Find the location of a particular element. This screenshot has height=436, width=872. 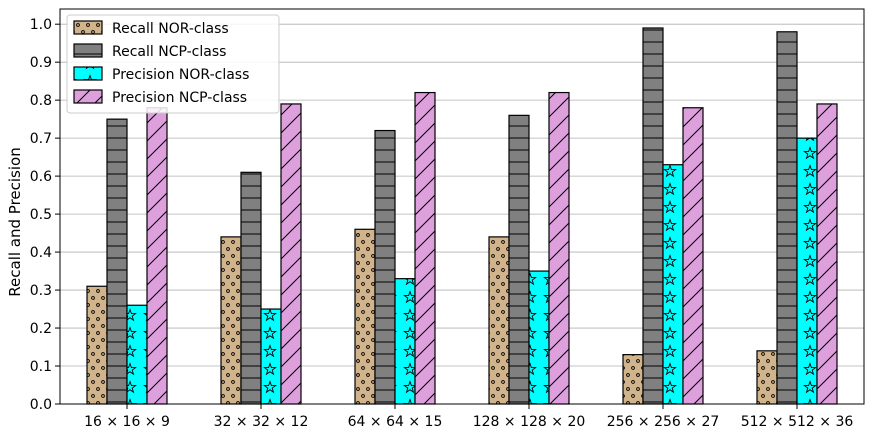

legend-item: Precision NCP-class is located at coordinates (160, 97).